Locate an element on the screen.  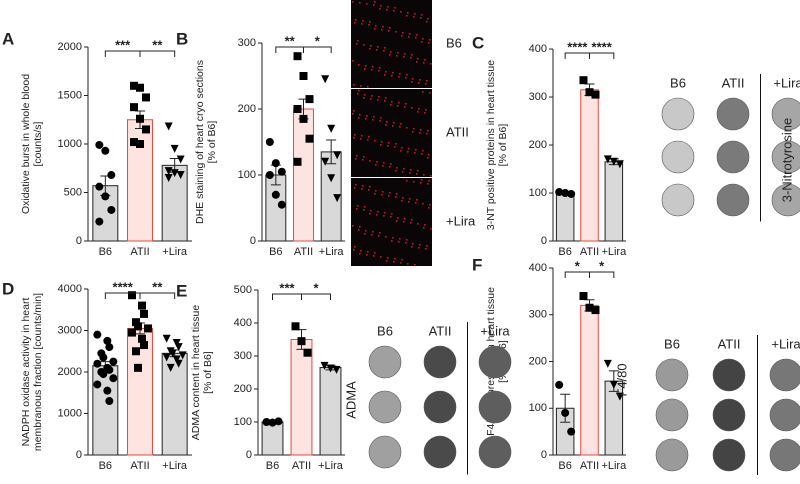
y-tick-label: 200 is located at coordinates (247, 109).